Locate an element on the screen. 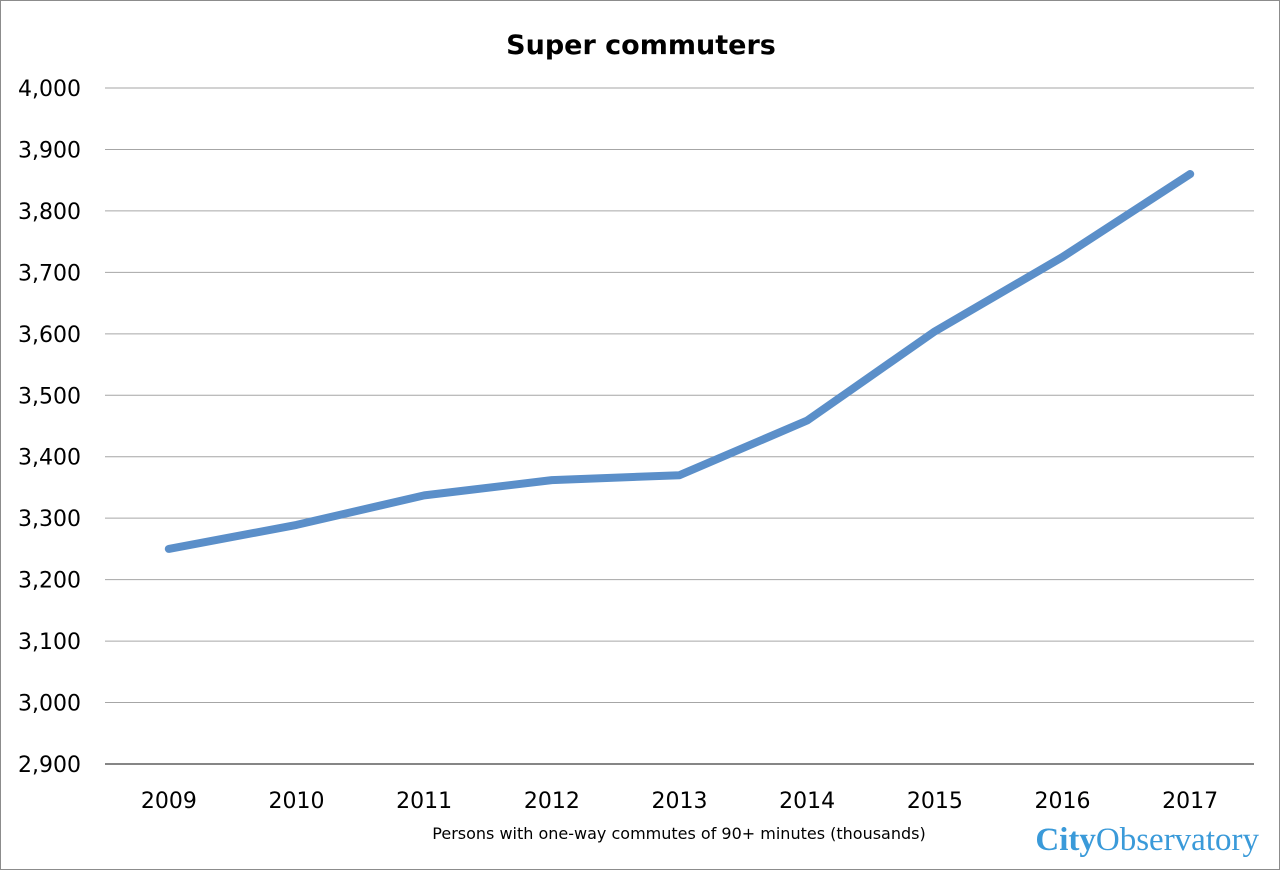 This screenshot has width=1280, height=870. y-tick-label: 3,500 is located at coordinates (49, 396).